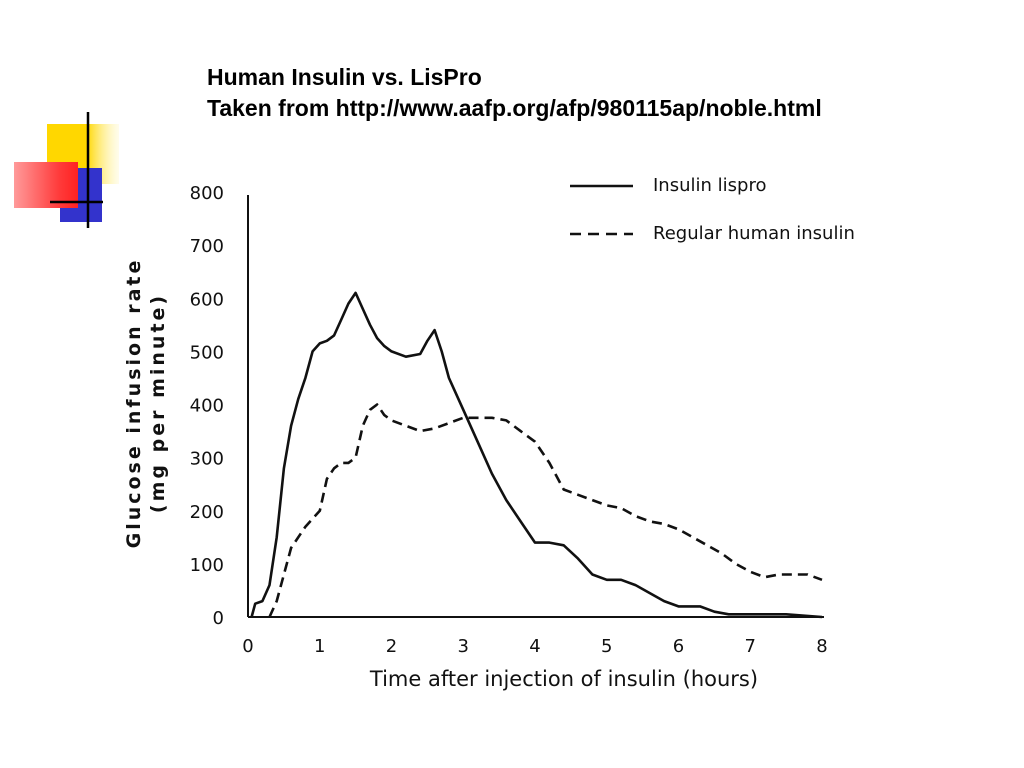 The width and height of the screenshot is (1024, 768). What do you see at coordinates (319, 646) in the screenshot?
I see `x-tick-label: 1` at bounding box center [319, 646].